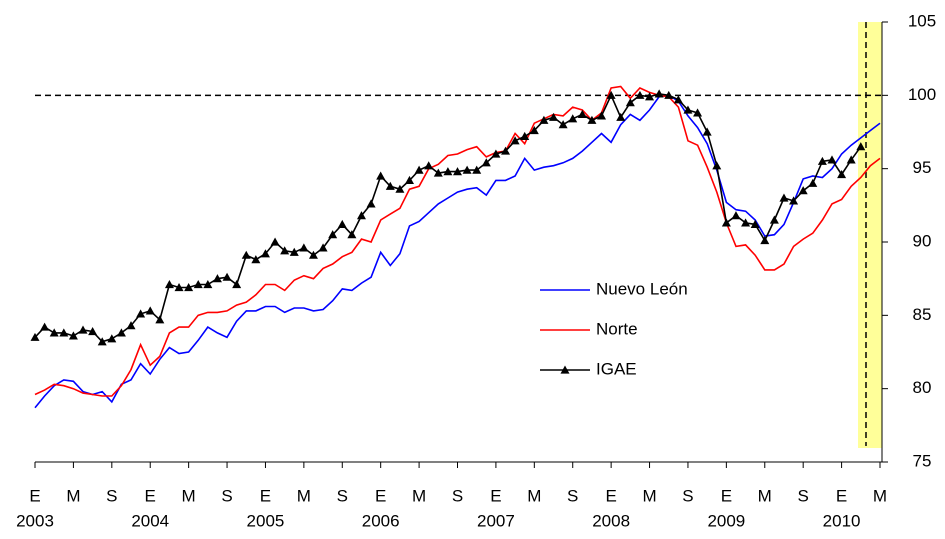 Image resolution: width=945 pixels, height=539 pixels. I want to click on year-label: 2008, so click(611, 520).